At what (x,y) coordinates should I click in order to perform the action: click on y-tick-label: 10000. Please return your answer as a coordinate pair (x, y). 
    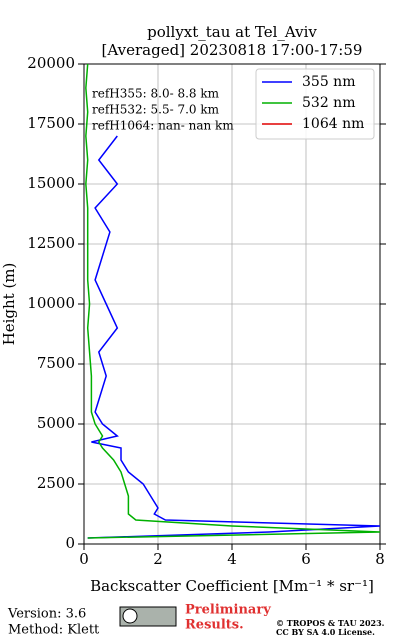
    Looking at the image, I should click on (51, 303).